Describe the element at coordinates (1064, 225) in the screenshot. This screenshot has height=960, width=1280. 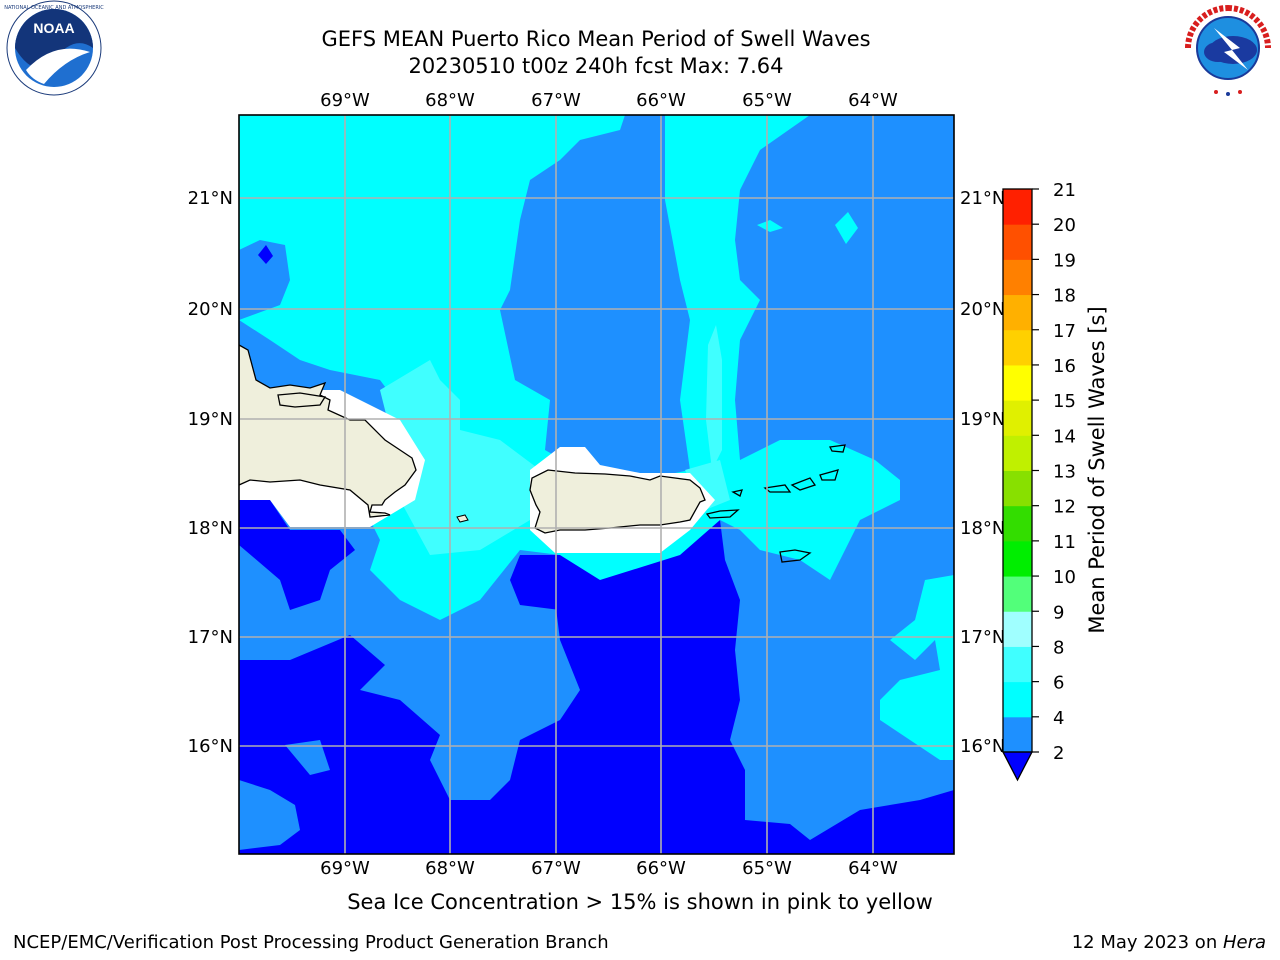
I see `colorbar-tick-label: 20` at that location.